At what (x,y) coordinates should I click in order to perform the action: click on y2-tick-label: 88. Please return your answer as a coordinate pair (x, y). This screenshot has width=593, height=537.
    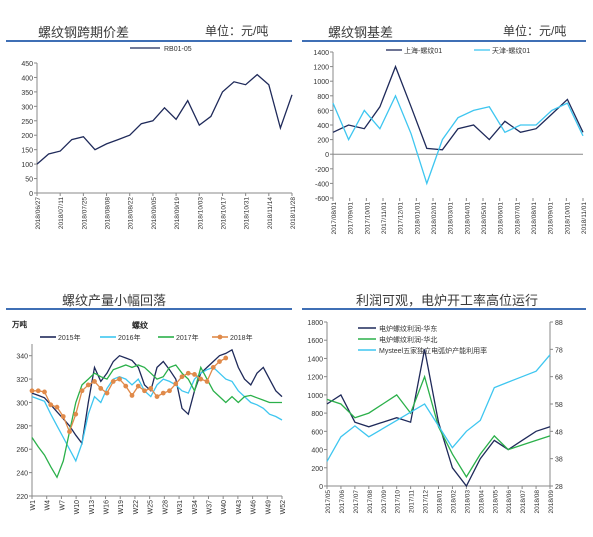
    Looking at the image, I should click on (559, 323).